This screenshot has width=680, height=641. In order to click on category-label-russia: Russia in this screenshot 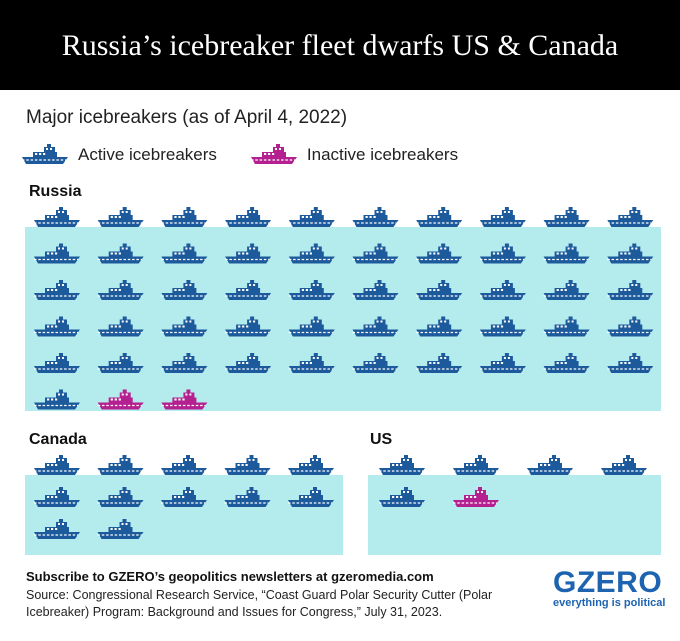, I will do `click(55, 191)`.